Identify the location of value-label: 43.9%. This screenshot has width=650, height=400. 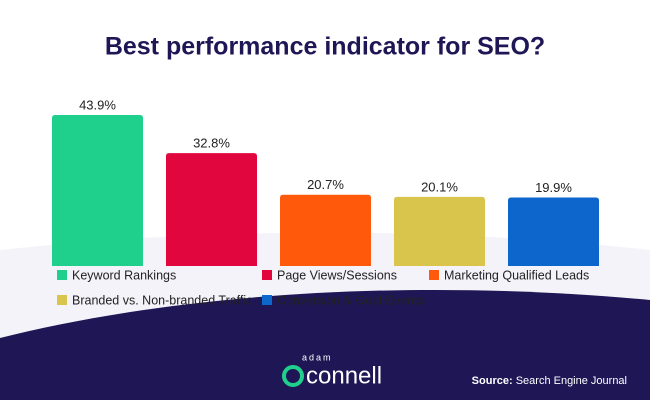
(97, 104).